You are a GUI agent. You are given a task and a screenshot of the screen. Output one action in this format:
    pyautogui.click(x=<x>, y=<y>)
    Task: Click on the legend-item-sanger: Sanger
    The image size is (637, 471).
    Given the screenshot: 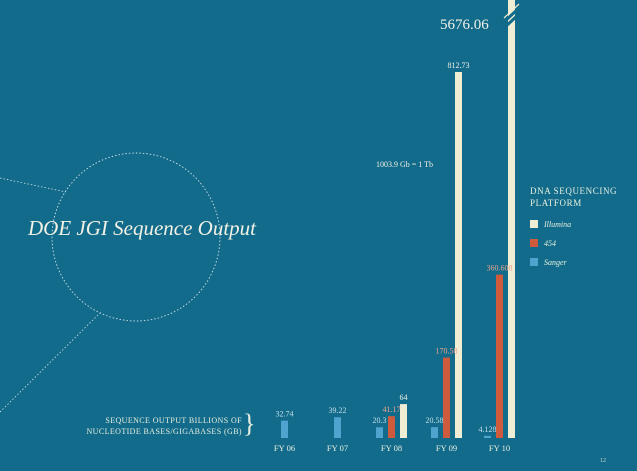 What is the action you would take?
    pyautogui.click(x=548, y=262)
    